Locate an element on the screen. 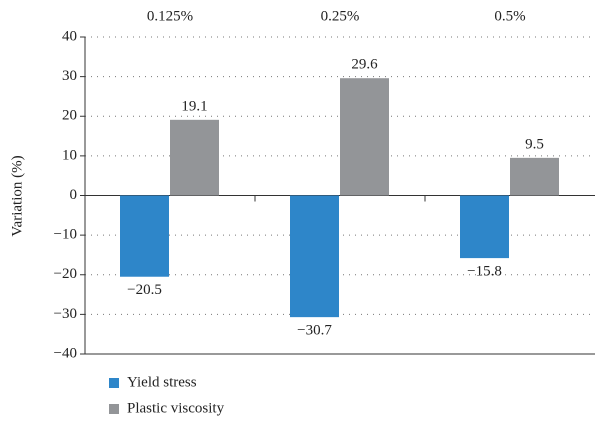 This screenshot has width=595, height=430. y-tick-label: 20 is located at coordinates (69, 116).